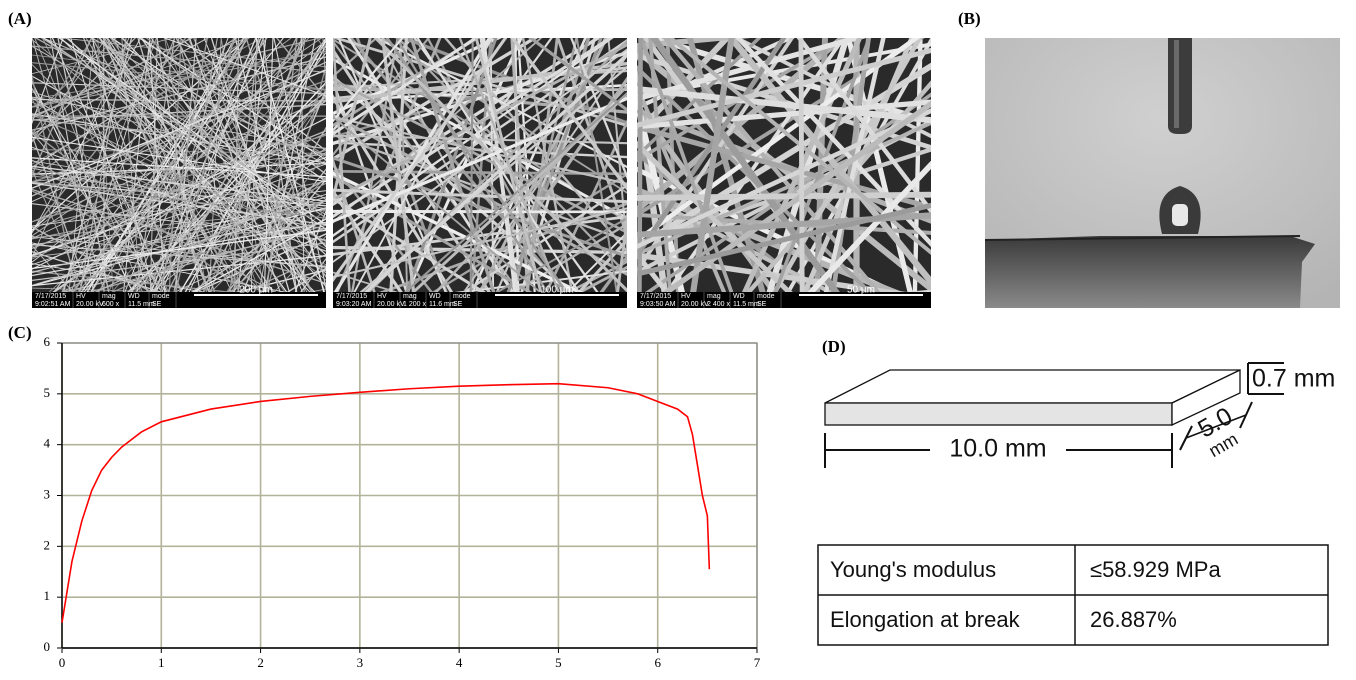 This screenshot has width=1356, height=680. Describe the element at coordinates (658, 304) in the screenshot. I see `sem-time: 9:03:50 AM` at that location.